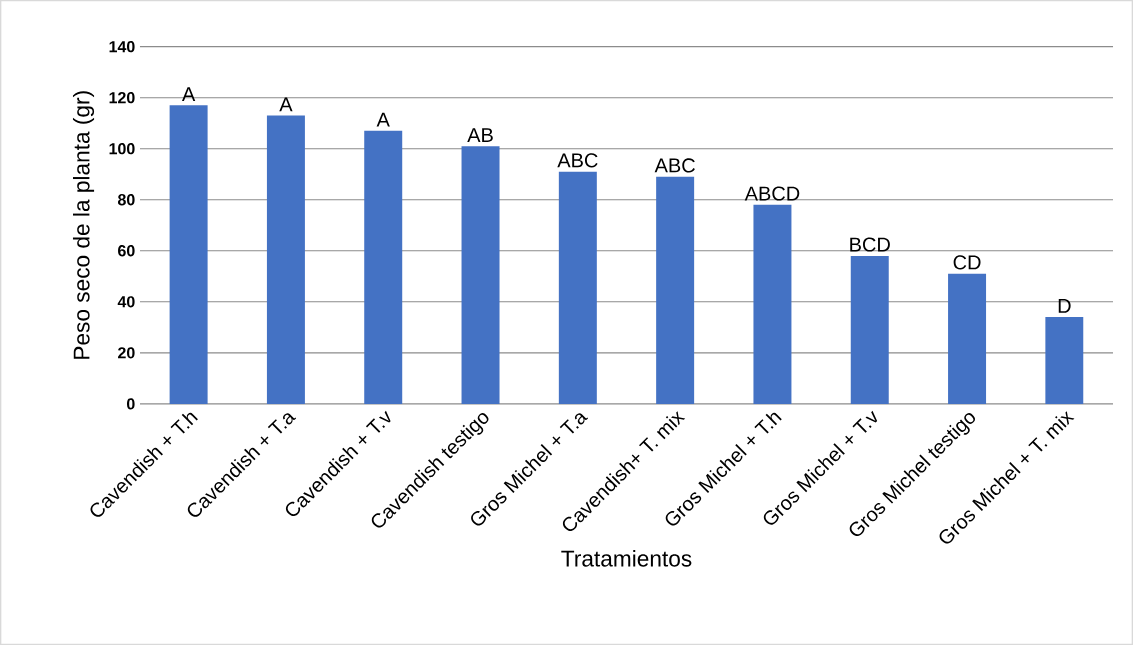 The image size is (1133, 645). Describe the element at coordinates (126, 200) in the screenshot. I see `y-tick-label: 80` at that location.